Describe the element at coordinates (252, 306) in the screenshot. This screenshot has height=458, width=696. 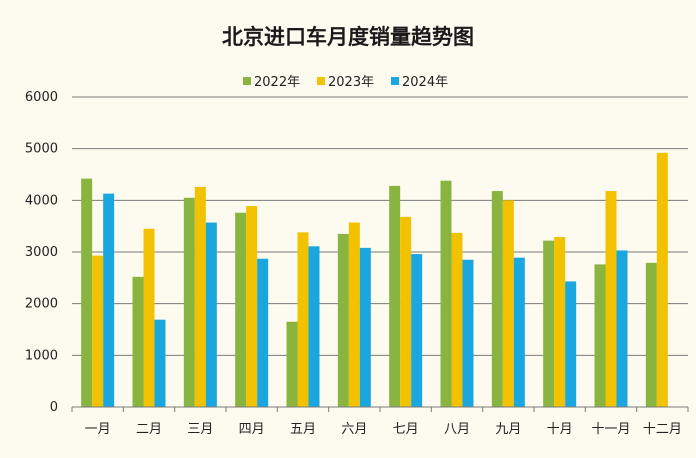
I see `bar-2023年-四月` at that location.